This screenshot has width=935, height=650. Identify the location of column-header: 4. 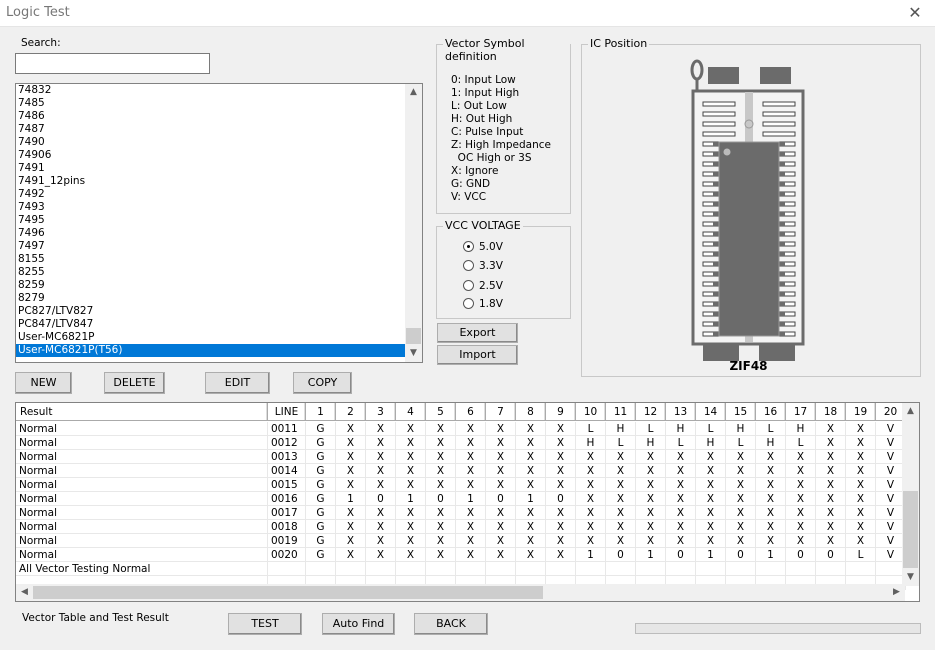
(411, 412).